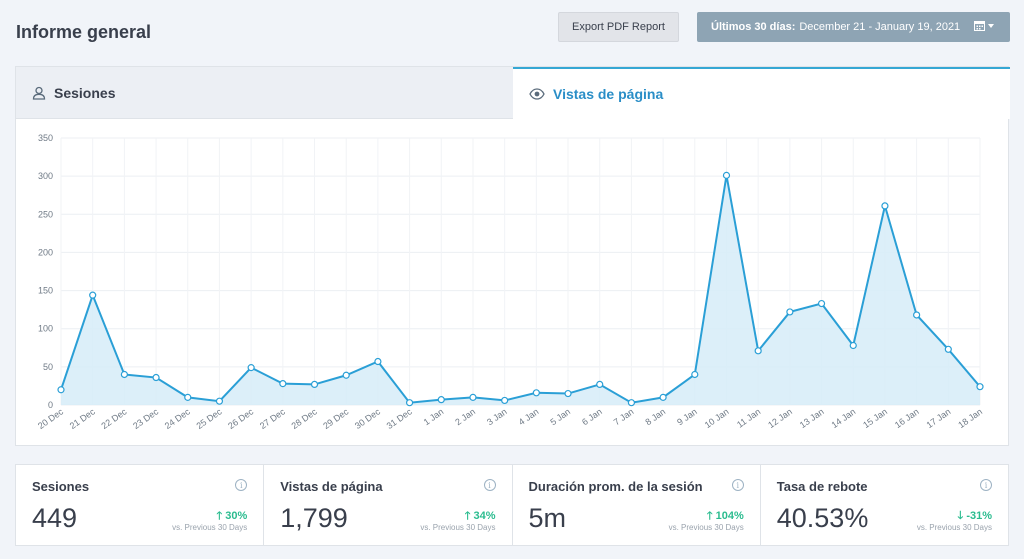 Image resolution: width=1024 pixels, height=559 pixels. What do you see at coordinates (336, 418) in the screenshot?
I see `x-tick-label: 29 Dec` at bounding box center [336, 418].